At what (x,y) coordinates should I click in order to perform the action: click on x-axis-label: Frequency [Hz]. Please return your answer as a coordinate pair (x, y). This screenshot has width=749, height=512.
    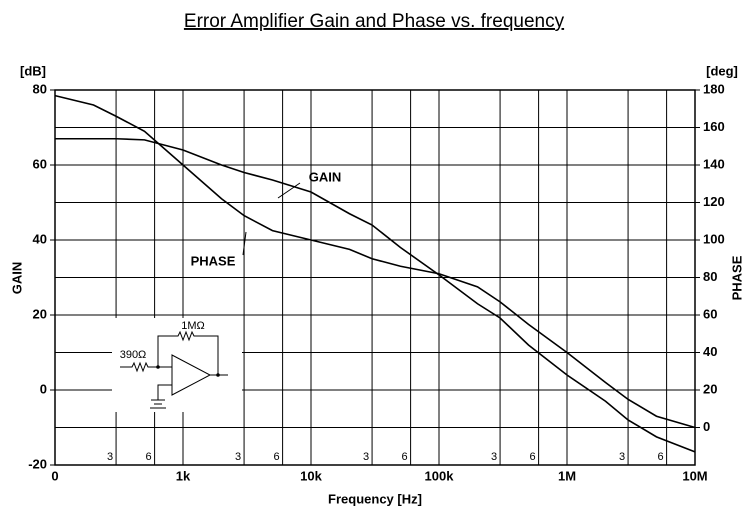
    Looking at the image, I should click on (375, 498).